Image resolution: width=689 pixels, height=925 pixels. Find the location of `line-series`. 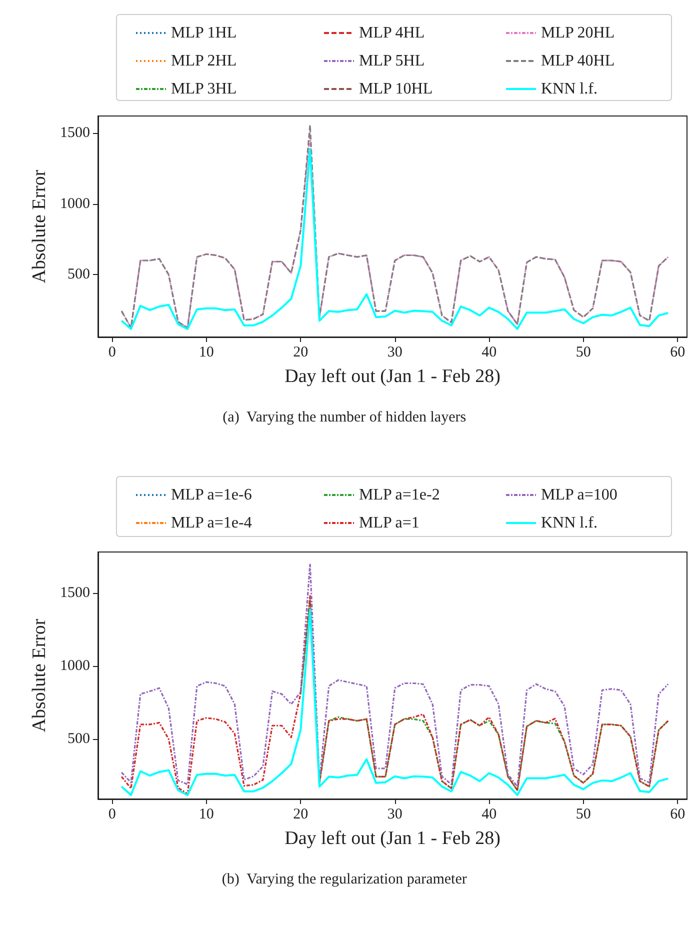

line-series is located at coordinates (484, 695).